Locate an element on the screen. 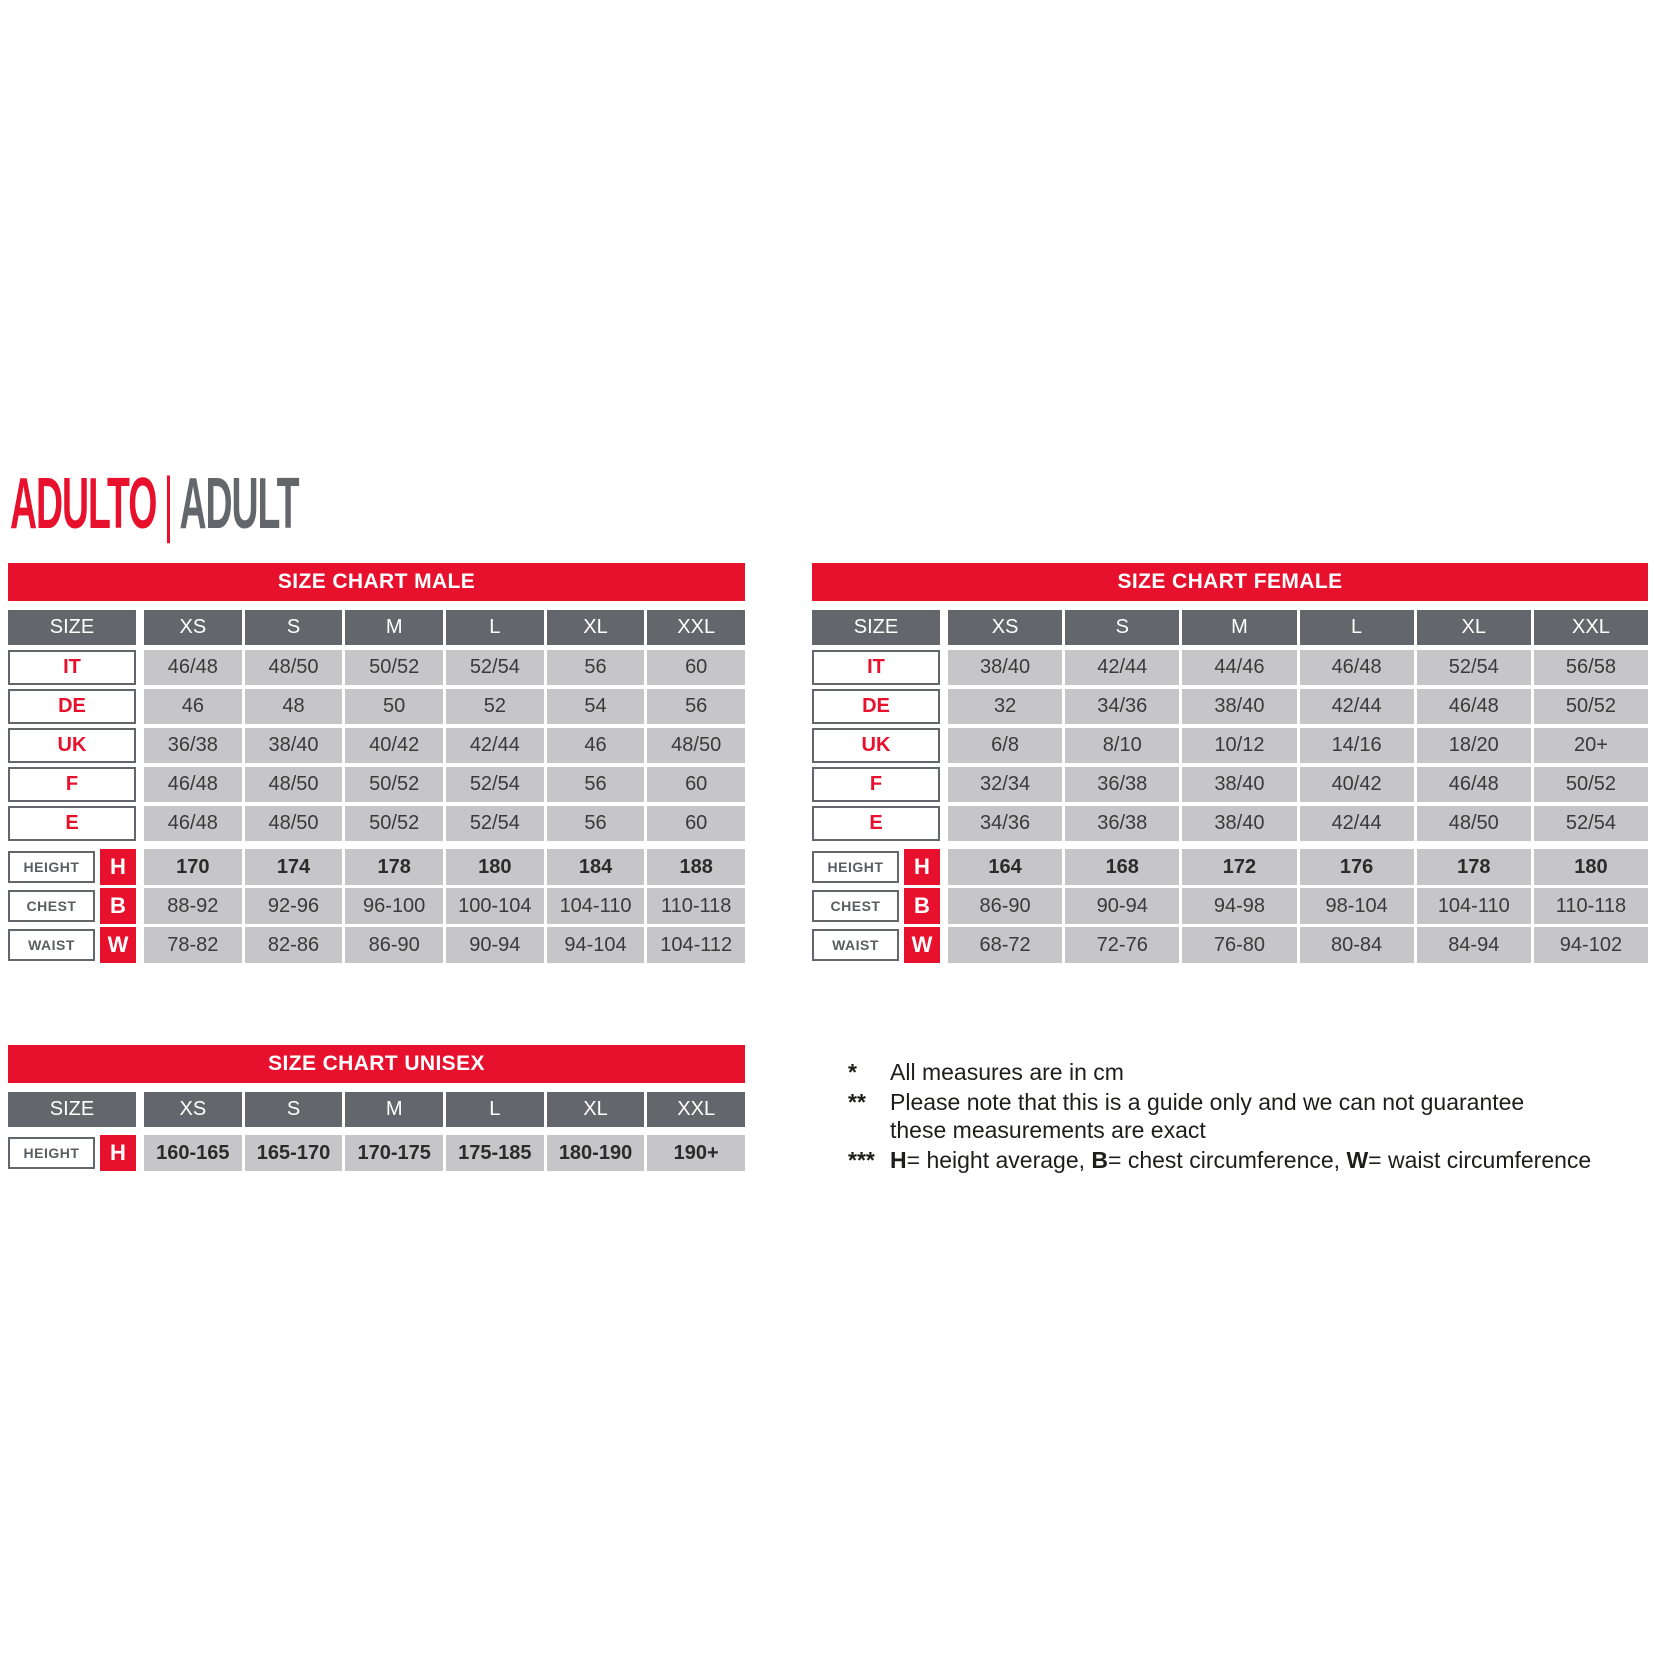 The width and height of the screenshot is (1654, 1654). measure-row-waist: WAIST W 68-72 72-76 76-80 80-84 84-94 94-102 is located at coordinates (1230, 945).